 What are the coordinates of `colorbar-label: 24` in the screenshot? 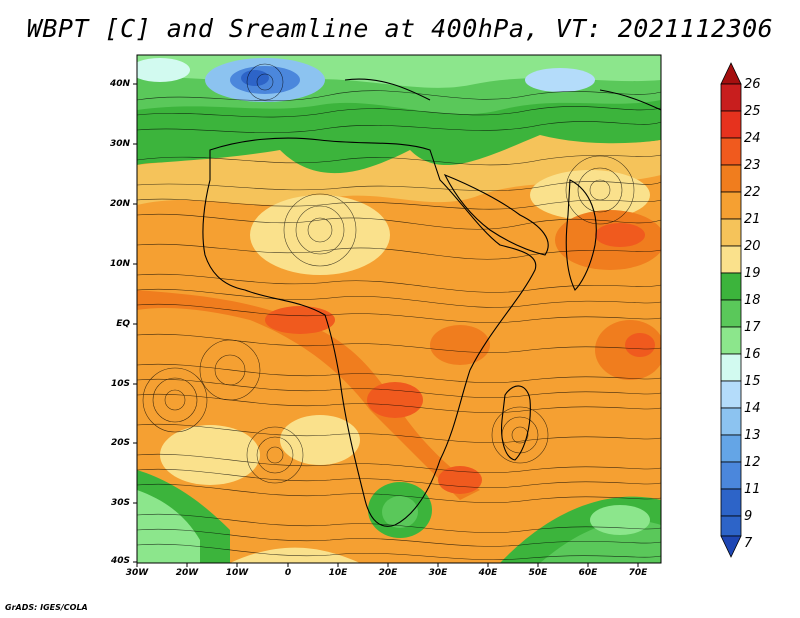 It's located at (752, 138).